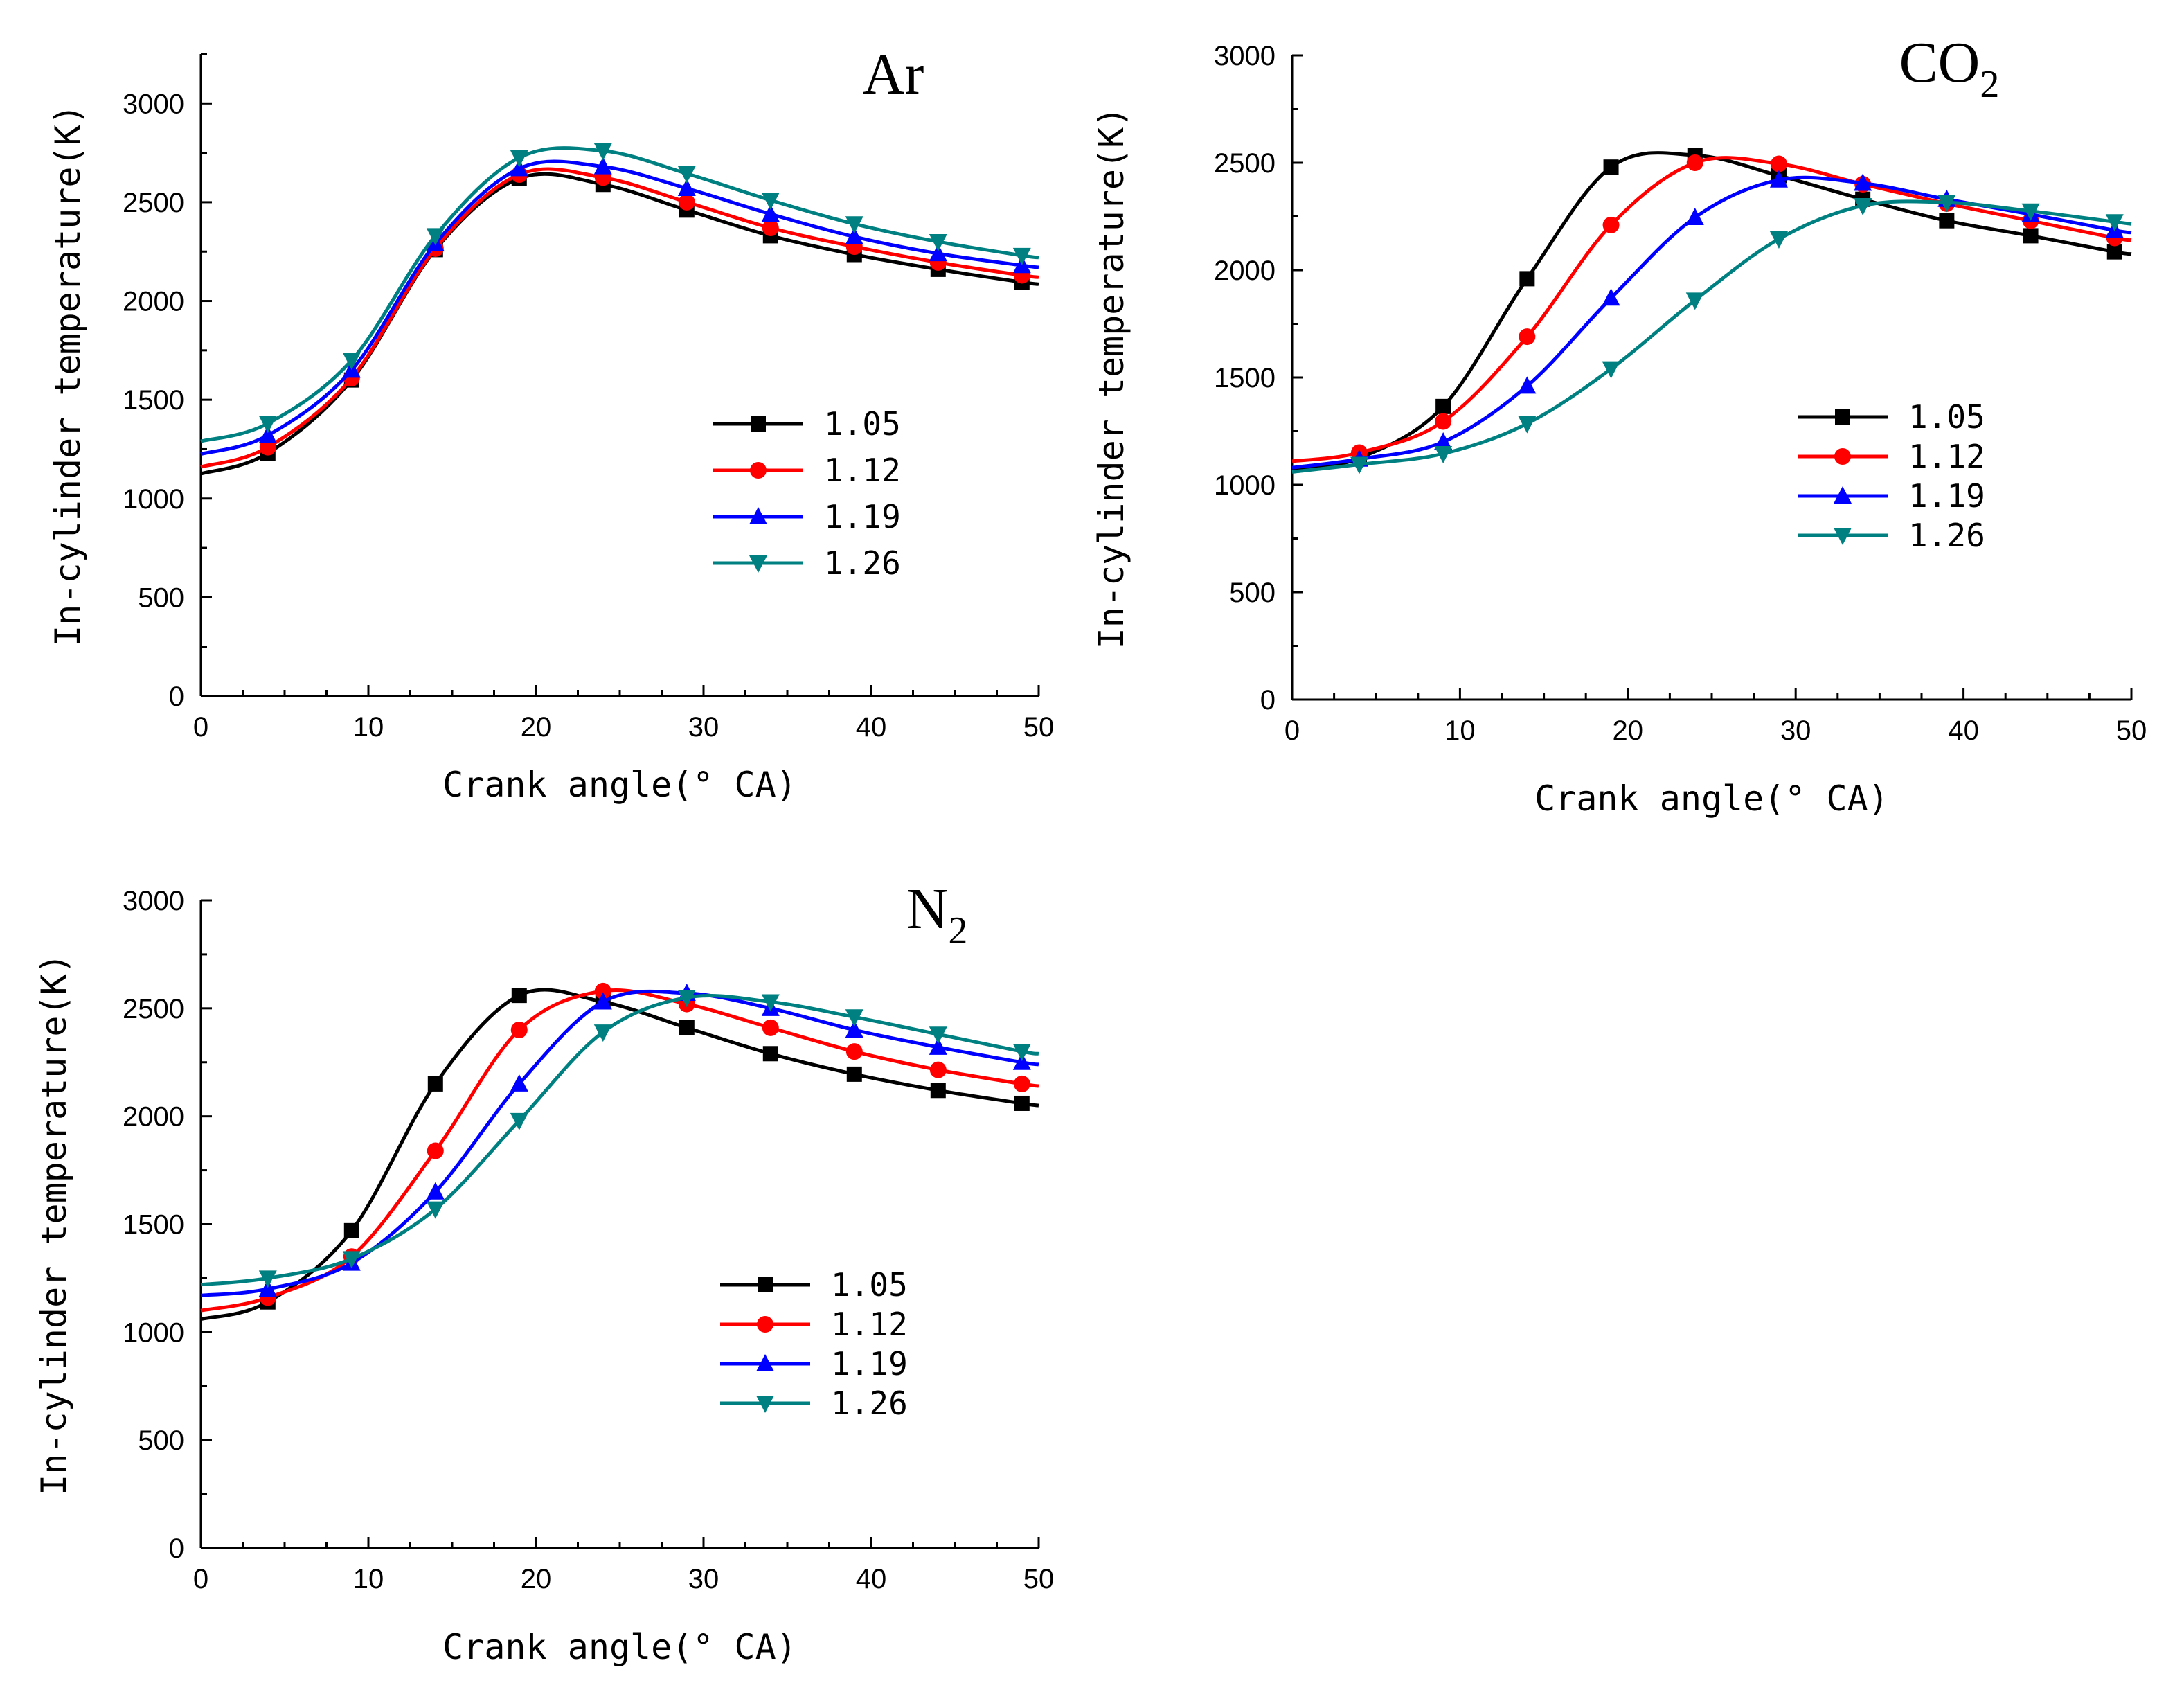 Image resolution: width=2184 pixels, height=1690 pixels. I want to click on x-tick-label: 30, so click(703, 727).